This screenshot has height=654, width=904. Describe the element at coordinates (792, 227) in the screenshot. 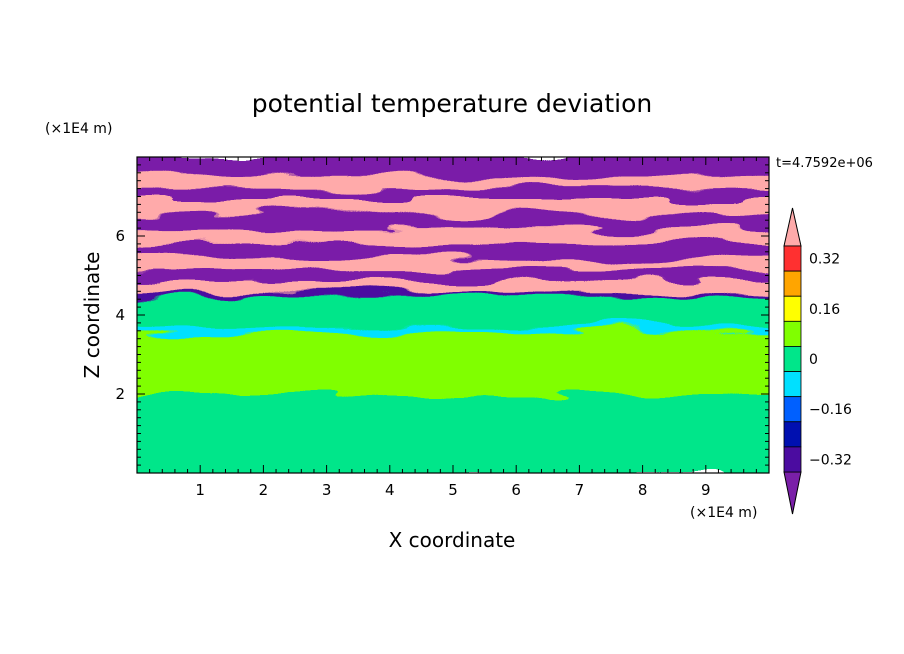

I see `colorbar-extend-high` at that location.